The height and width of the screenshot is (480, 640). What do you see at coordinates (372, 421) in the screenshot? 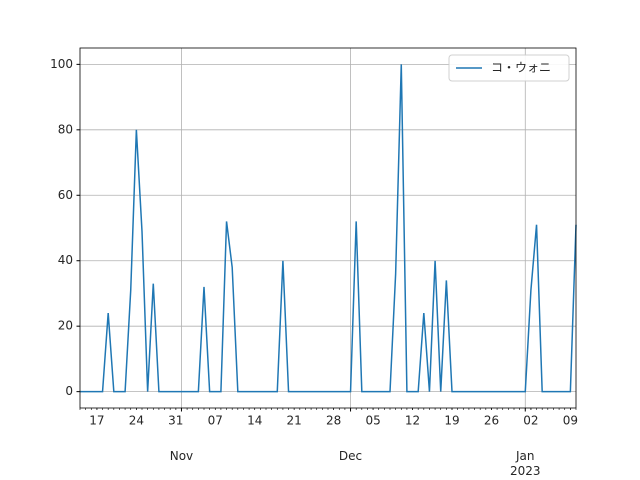
I see `x-tick-label: 05` at bounding box center [372, 421].